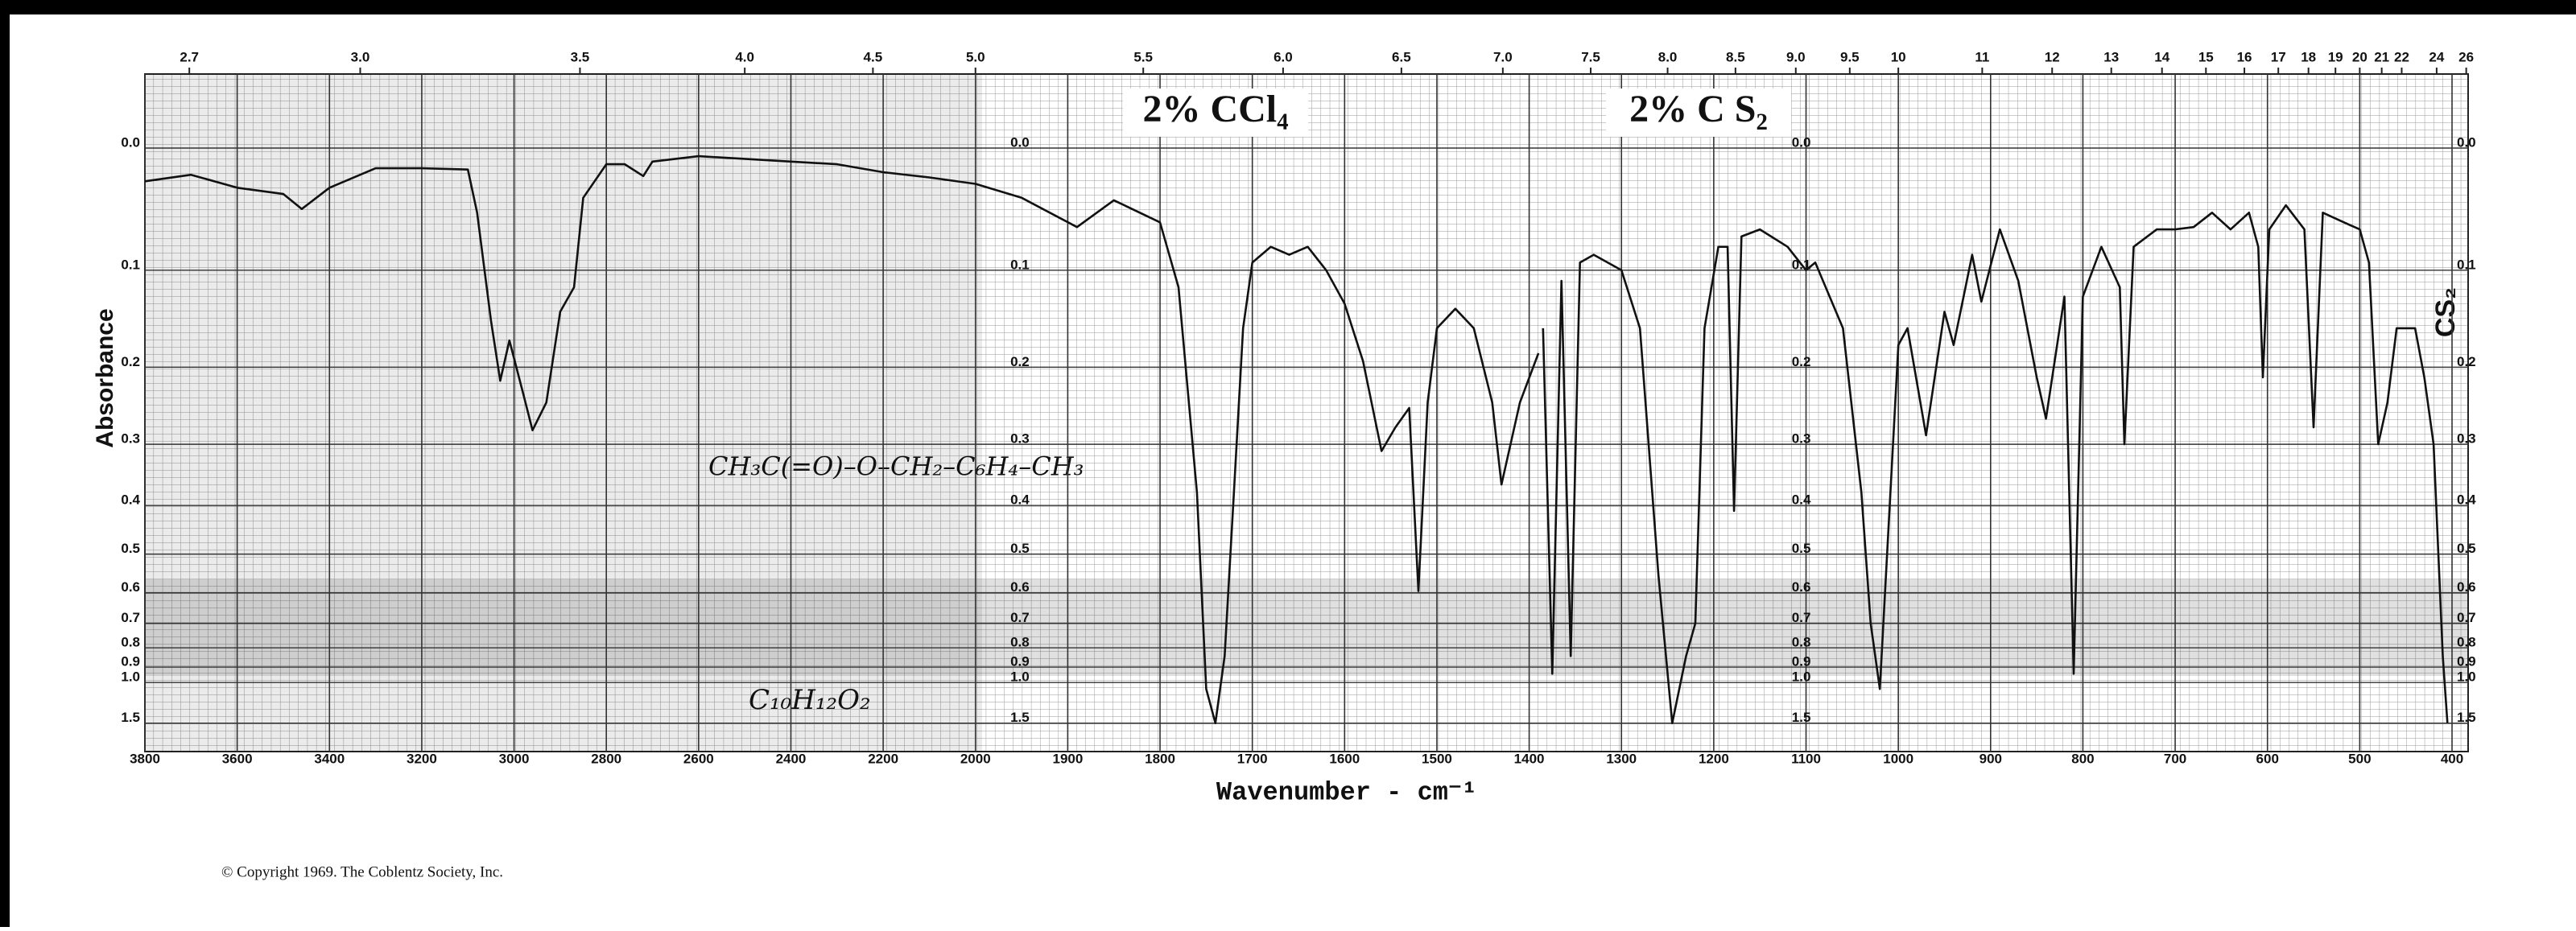  Describe the element at coordinates (2082, 758) in the screenshot. I see `x-tick-label: 800` at that location.